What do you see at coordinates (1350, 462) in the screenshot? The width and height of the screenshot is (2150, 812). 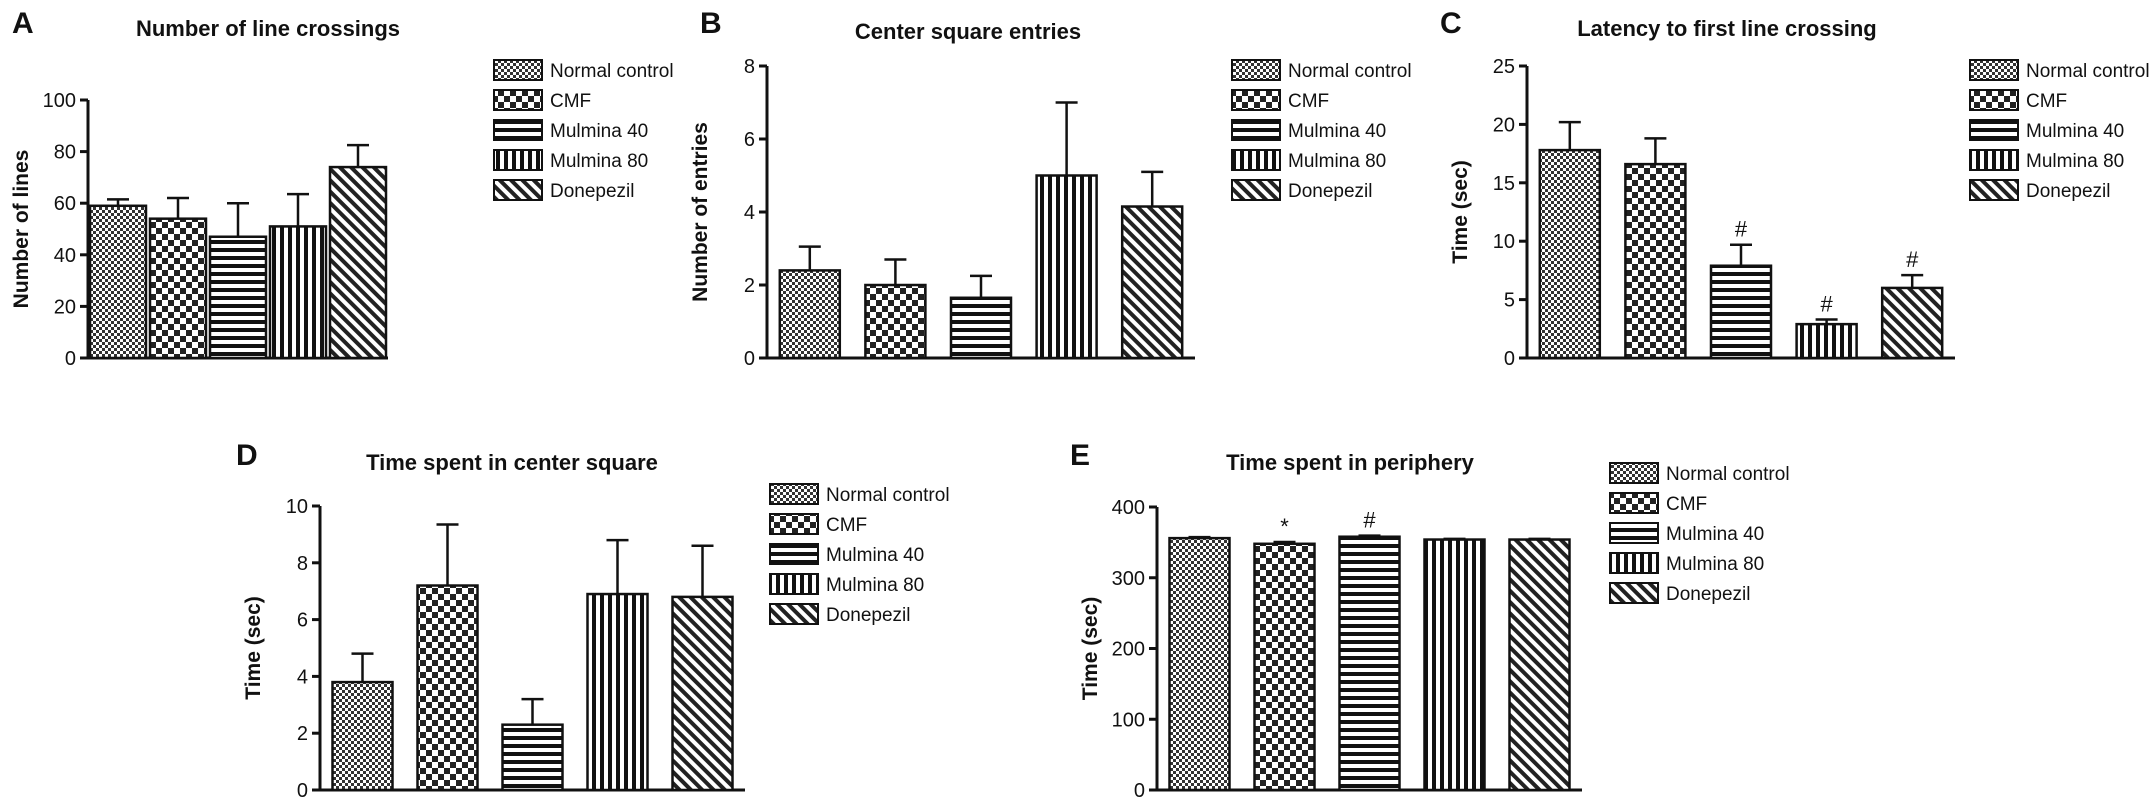 I see `chart-title: Time spent in periphery` at bounding box center [1350, 462].